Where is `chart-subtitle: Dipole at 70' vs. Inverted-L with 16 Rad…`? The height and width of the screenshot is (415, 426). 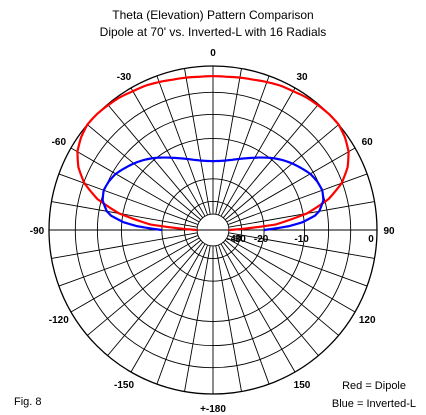 chart-subtitle: Dipole at 70' vs. Inverted-L with 16 Rad… is located at coordinates (213, 32).